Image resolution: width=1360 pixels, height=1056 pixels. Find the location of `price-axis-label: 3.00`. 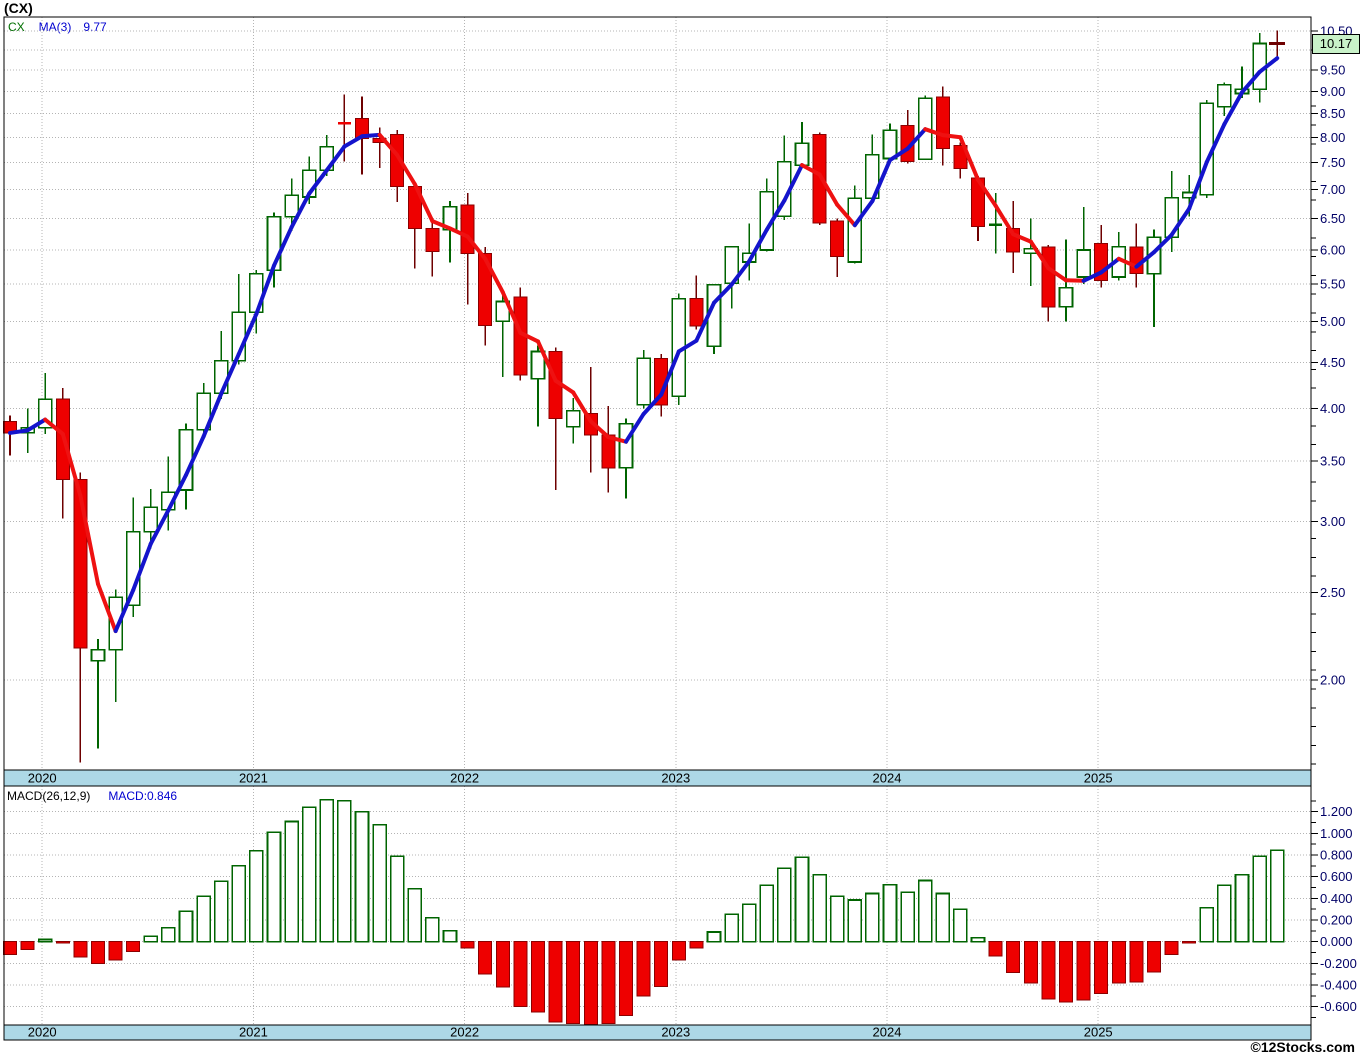

price-axis-label: 3.00 is located at coordinates (1332, 521).